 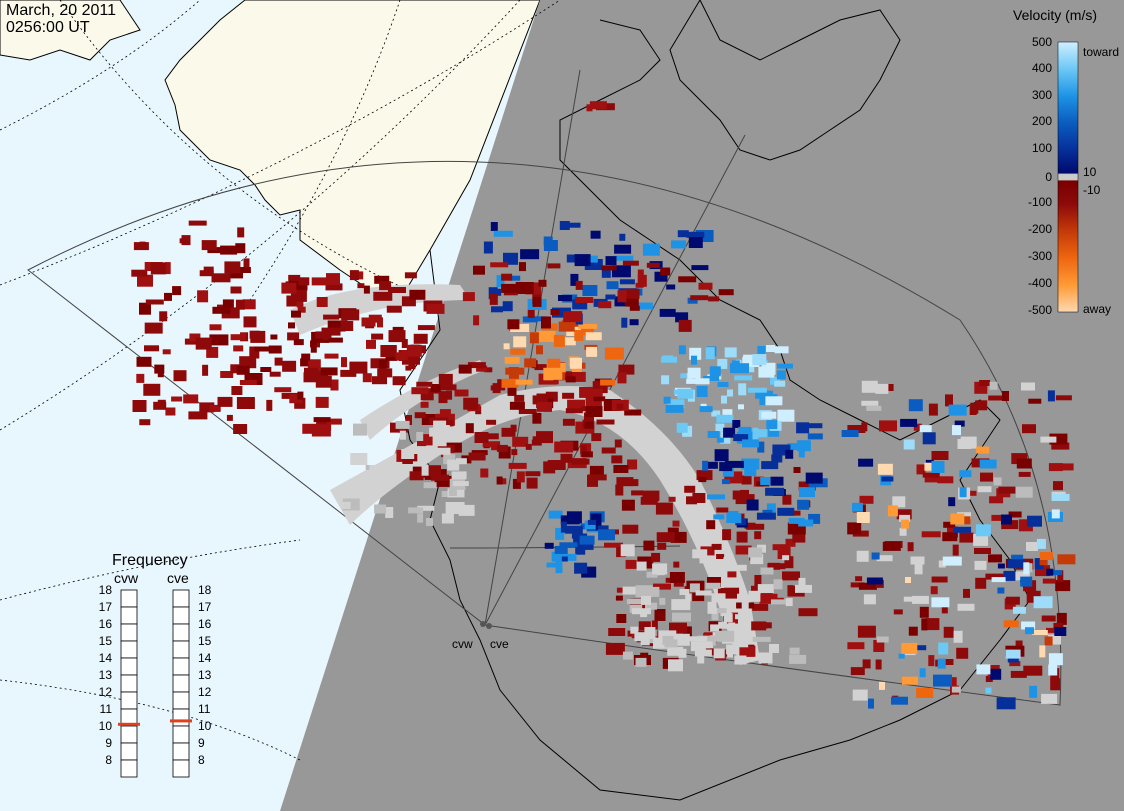 I want to click on velocity-tick-label: -200, so click(x=1040, y=229).